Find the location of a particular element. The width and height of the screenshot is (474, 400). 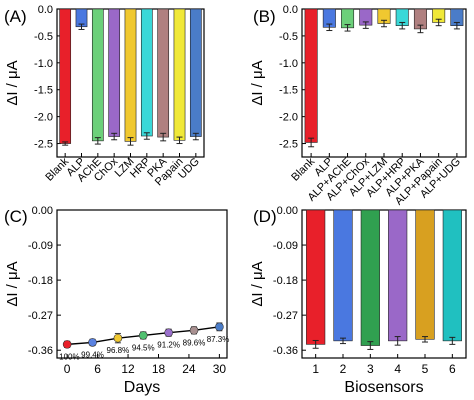

point-label: 96.8% is located at coordinates (118, 350).